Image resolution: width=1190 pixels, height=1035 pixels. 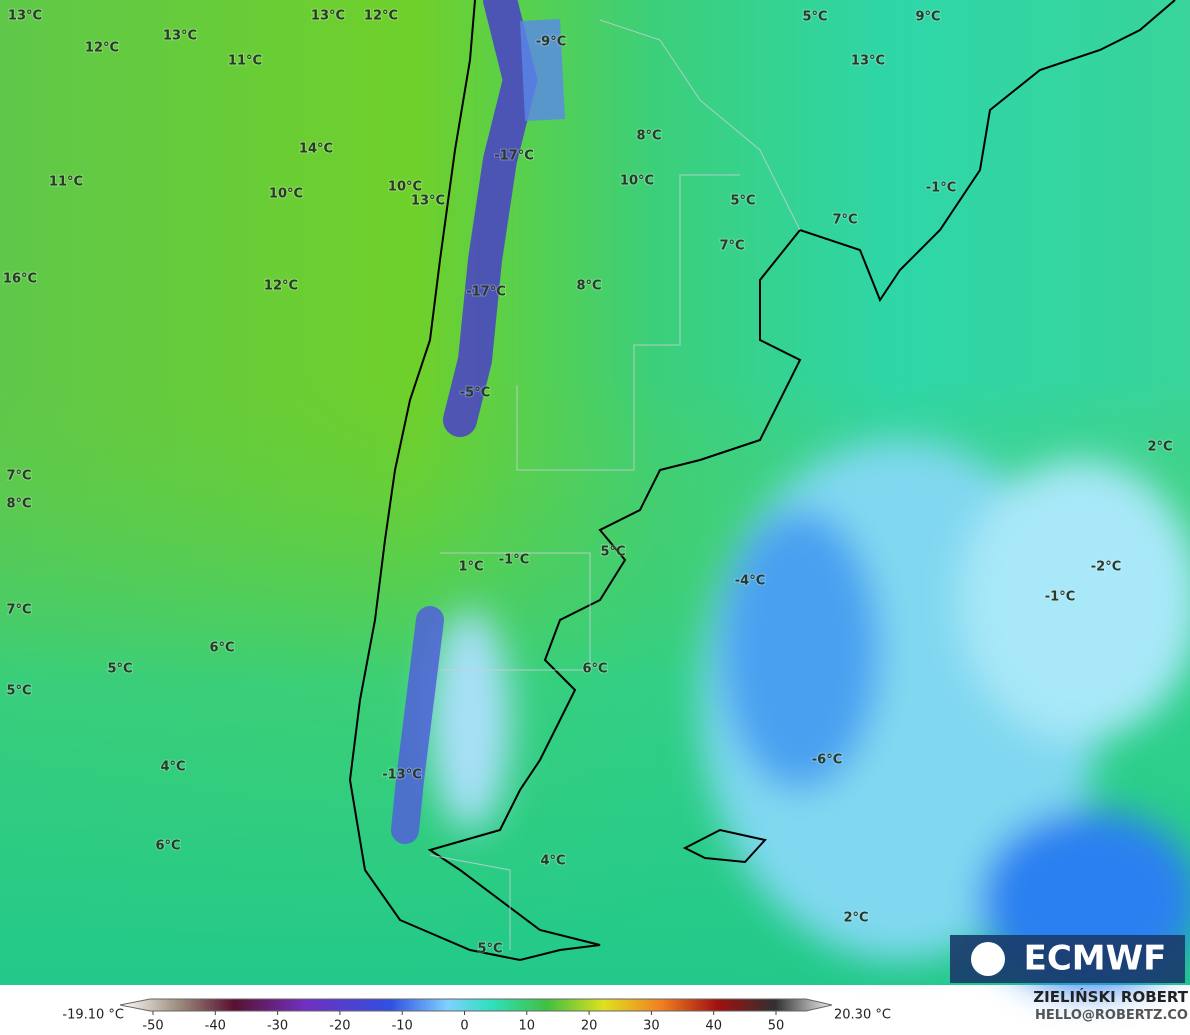 What do you see at coordinates (20, 279) in the screenshot?
I see `temperature-label: 16°C` at bounding box center [20, 279].